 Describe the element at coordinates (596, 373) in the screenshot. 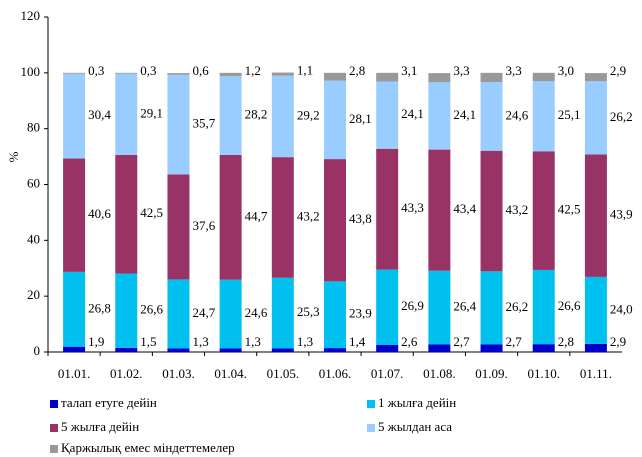

I see `x-tick-label: 01.11.` at that location.